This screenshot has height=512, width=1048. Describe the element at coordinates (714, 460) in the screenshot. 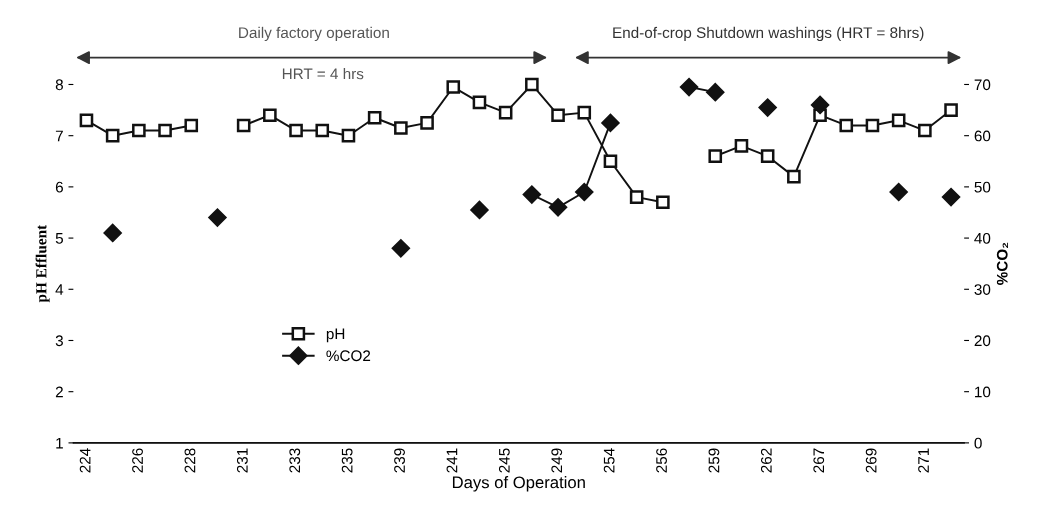

I see `x-tick-label: 259` at that location.